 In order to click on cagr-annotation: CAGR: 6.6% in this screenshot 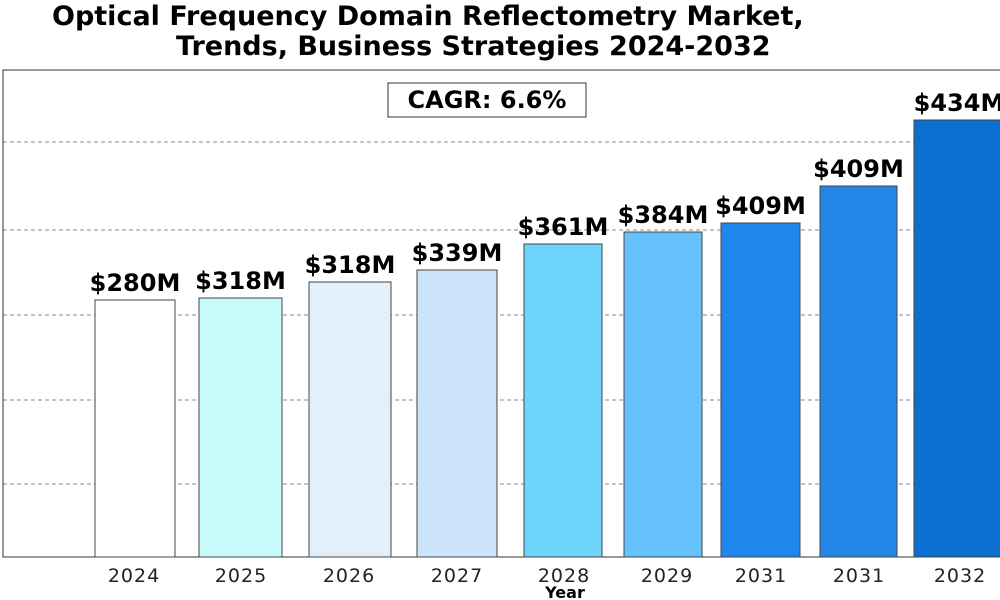, I will do `click(487, 100)`.